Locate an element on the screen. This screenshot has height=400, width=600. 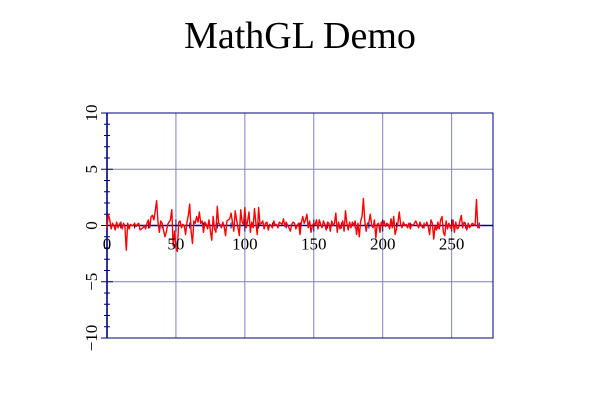
chart-title: MathGL Demo is located at coordinates (300, 36).